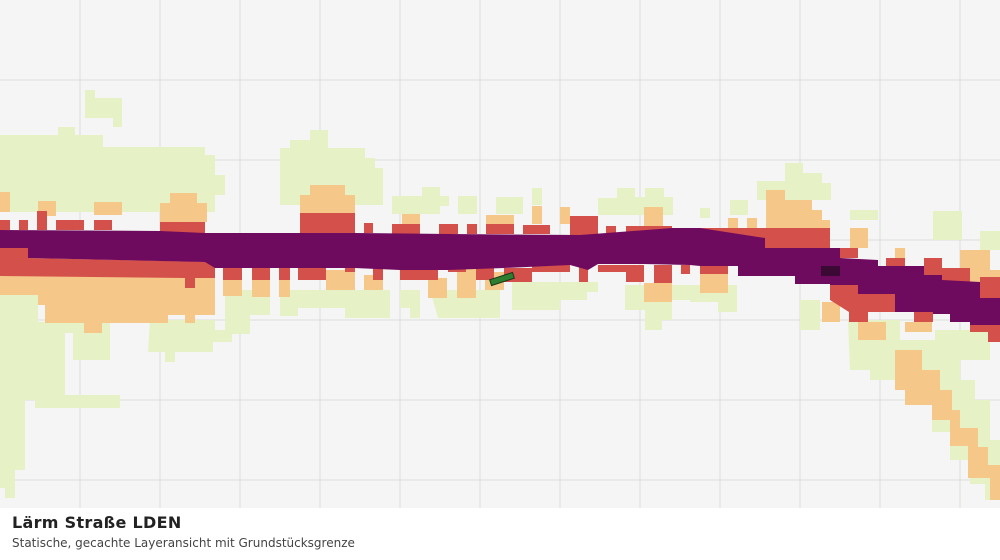  Describe the element at coordinates (502, 279) in the screenshot. I see `property-boundary` at that location.